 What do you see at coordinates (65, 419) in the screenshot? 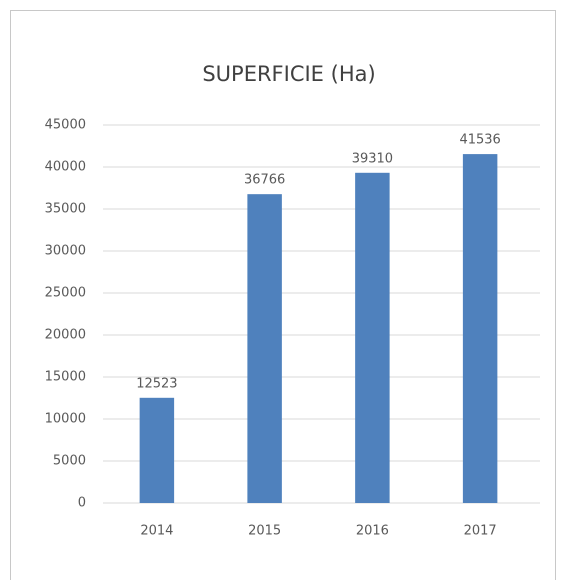
I see `y-tick-label: 10000` at bounding box center [65, 419].